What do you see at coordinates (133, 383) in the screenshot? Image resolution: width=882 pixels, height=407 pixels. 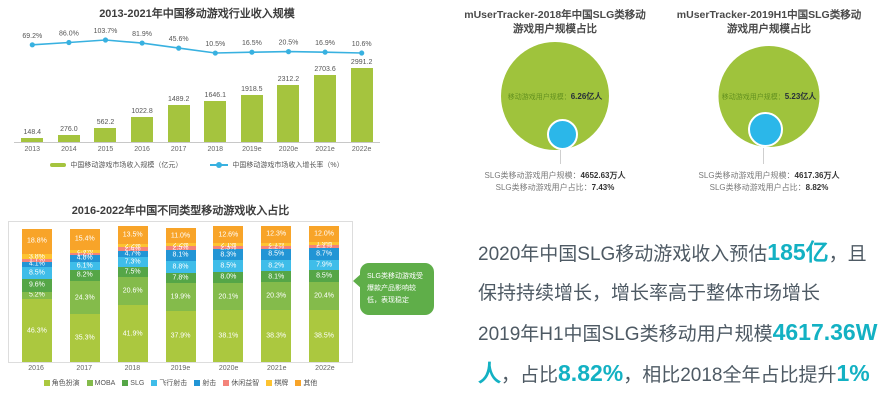 I see `legend-item: SLG` at bounding box center [133, 383].